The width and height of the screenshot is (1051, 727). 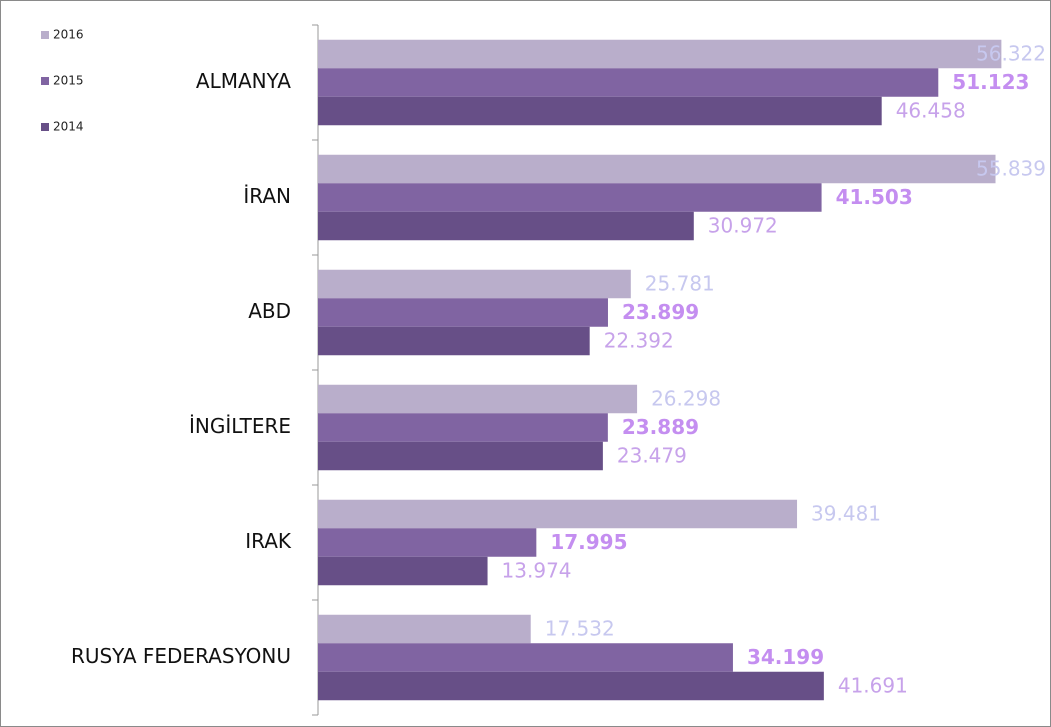 I want to click on value-label: 30.972, so click(x=743, y=226).